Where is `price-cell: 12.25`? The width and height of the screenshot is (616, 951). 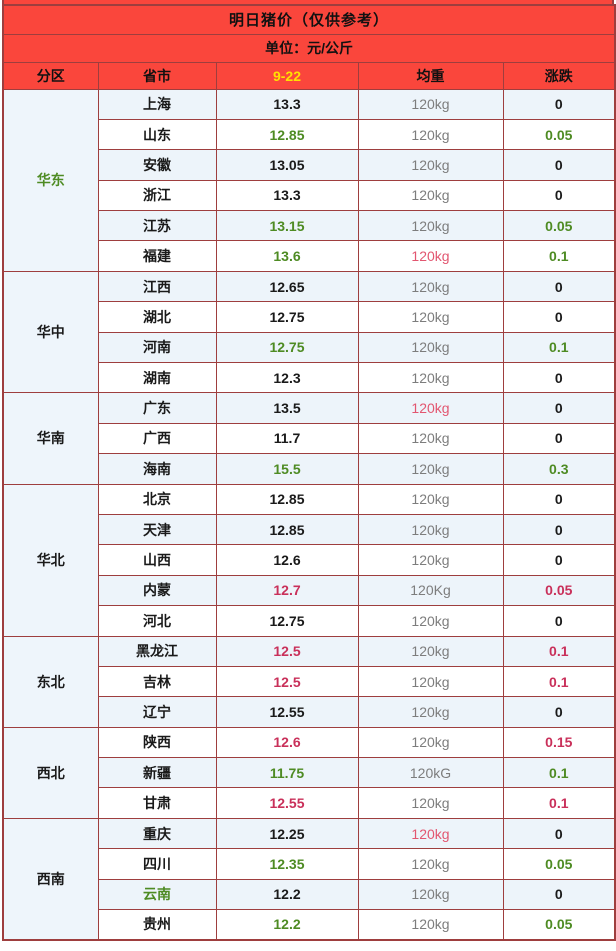
price-cell: 12.25 is located at coordinates (287, 833).